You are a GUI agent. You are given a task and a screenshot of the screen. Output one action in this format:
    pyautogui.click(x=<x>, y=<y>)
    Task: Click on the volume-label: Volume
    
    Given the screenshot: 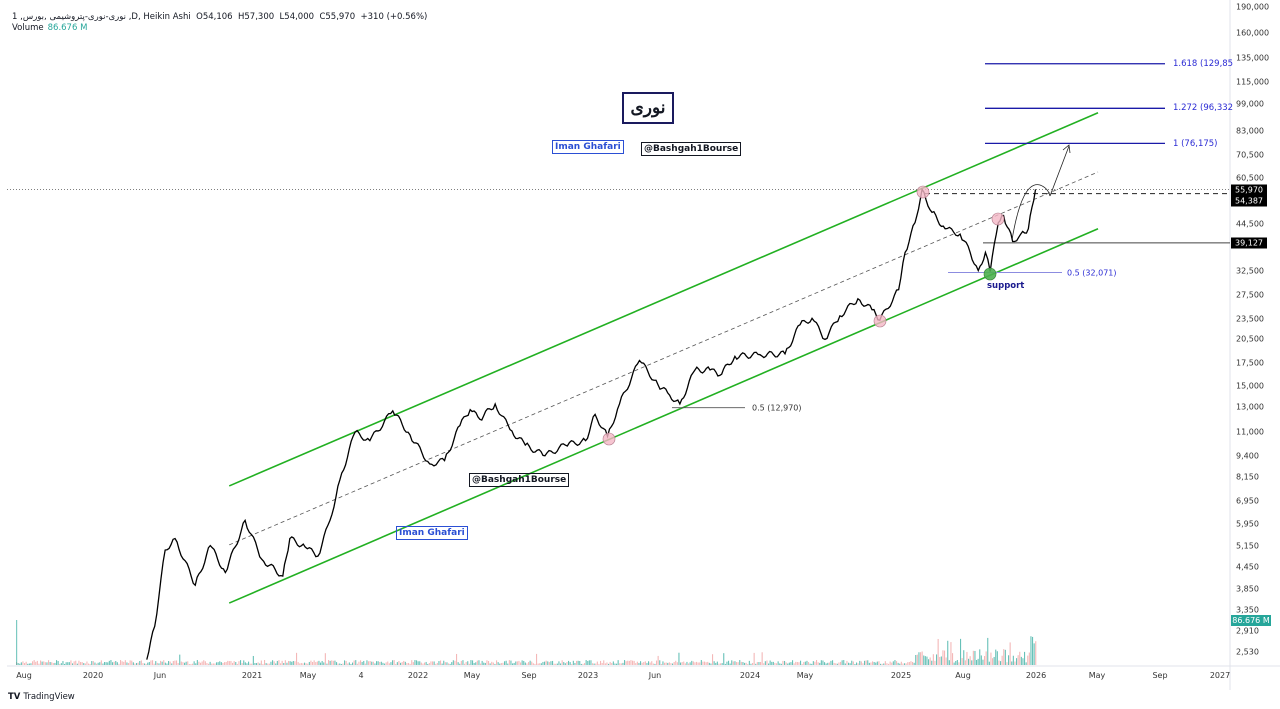 What is the action you would take?
    pyautogui.click(x=28, y=28)
    